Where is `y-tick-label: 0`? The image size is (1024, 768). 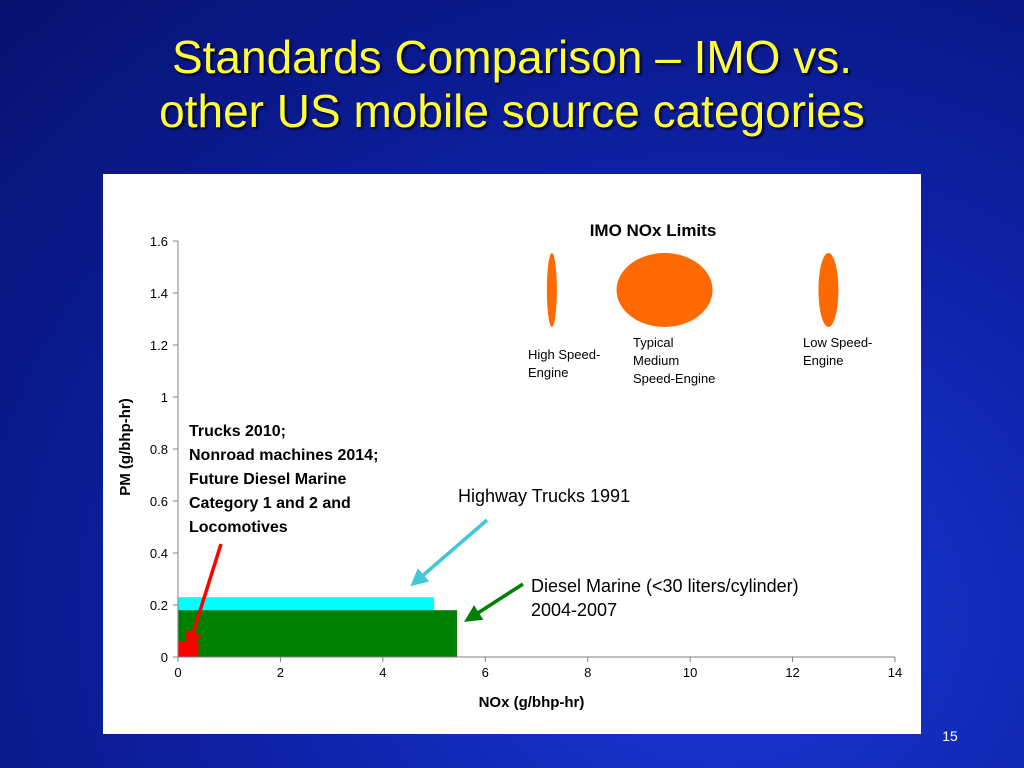
y-tick-label: 0 is located at coordinates (164, 657).